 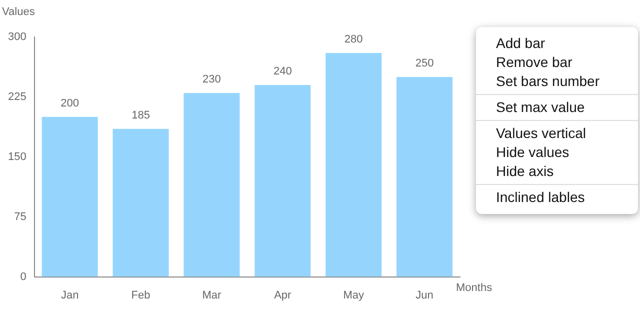 I want to click on y-tick-label: 225, so click(x=17, y=96).